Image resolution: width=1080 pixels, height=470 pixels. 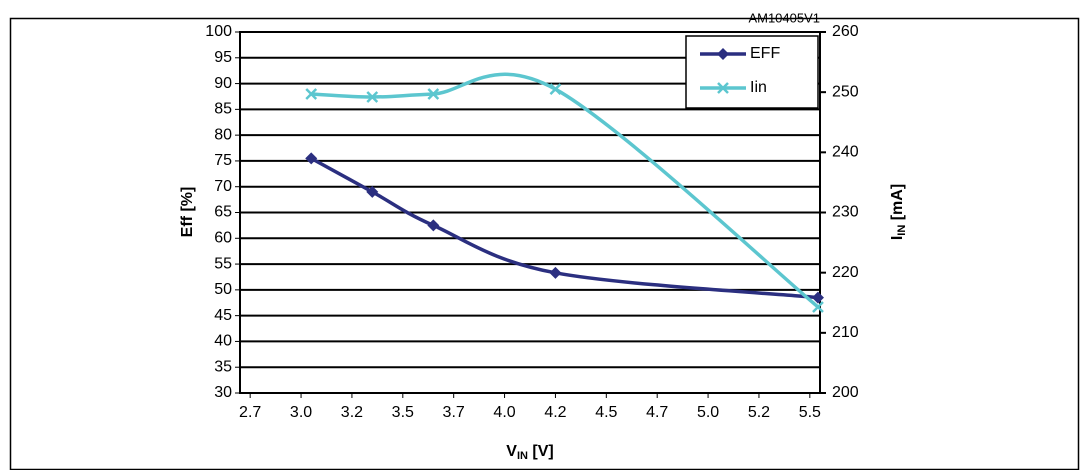 What do you see at coordinates (223, 238) in the screenshot?
I see `y-tick-label: 60` at bounding box center [223, 238].